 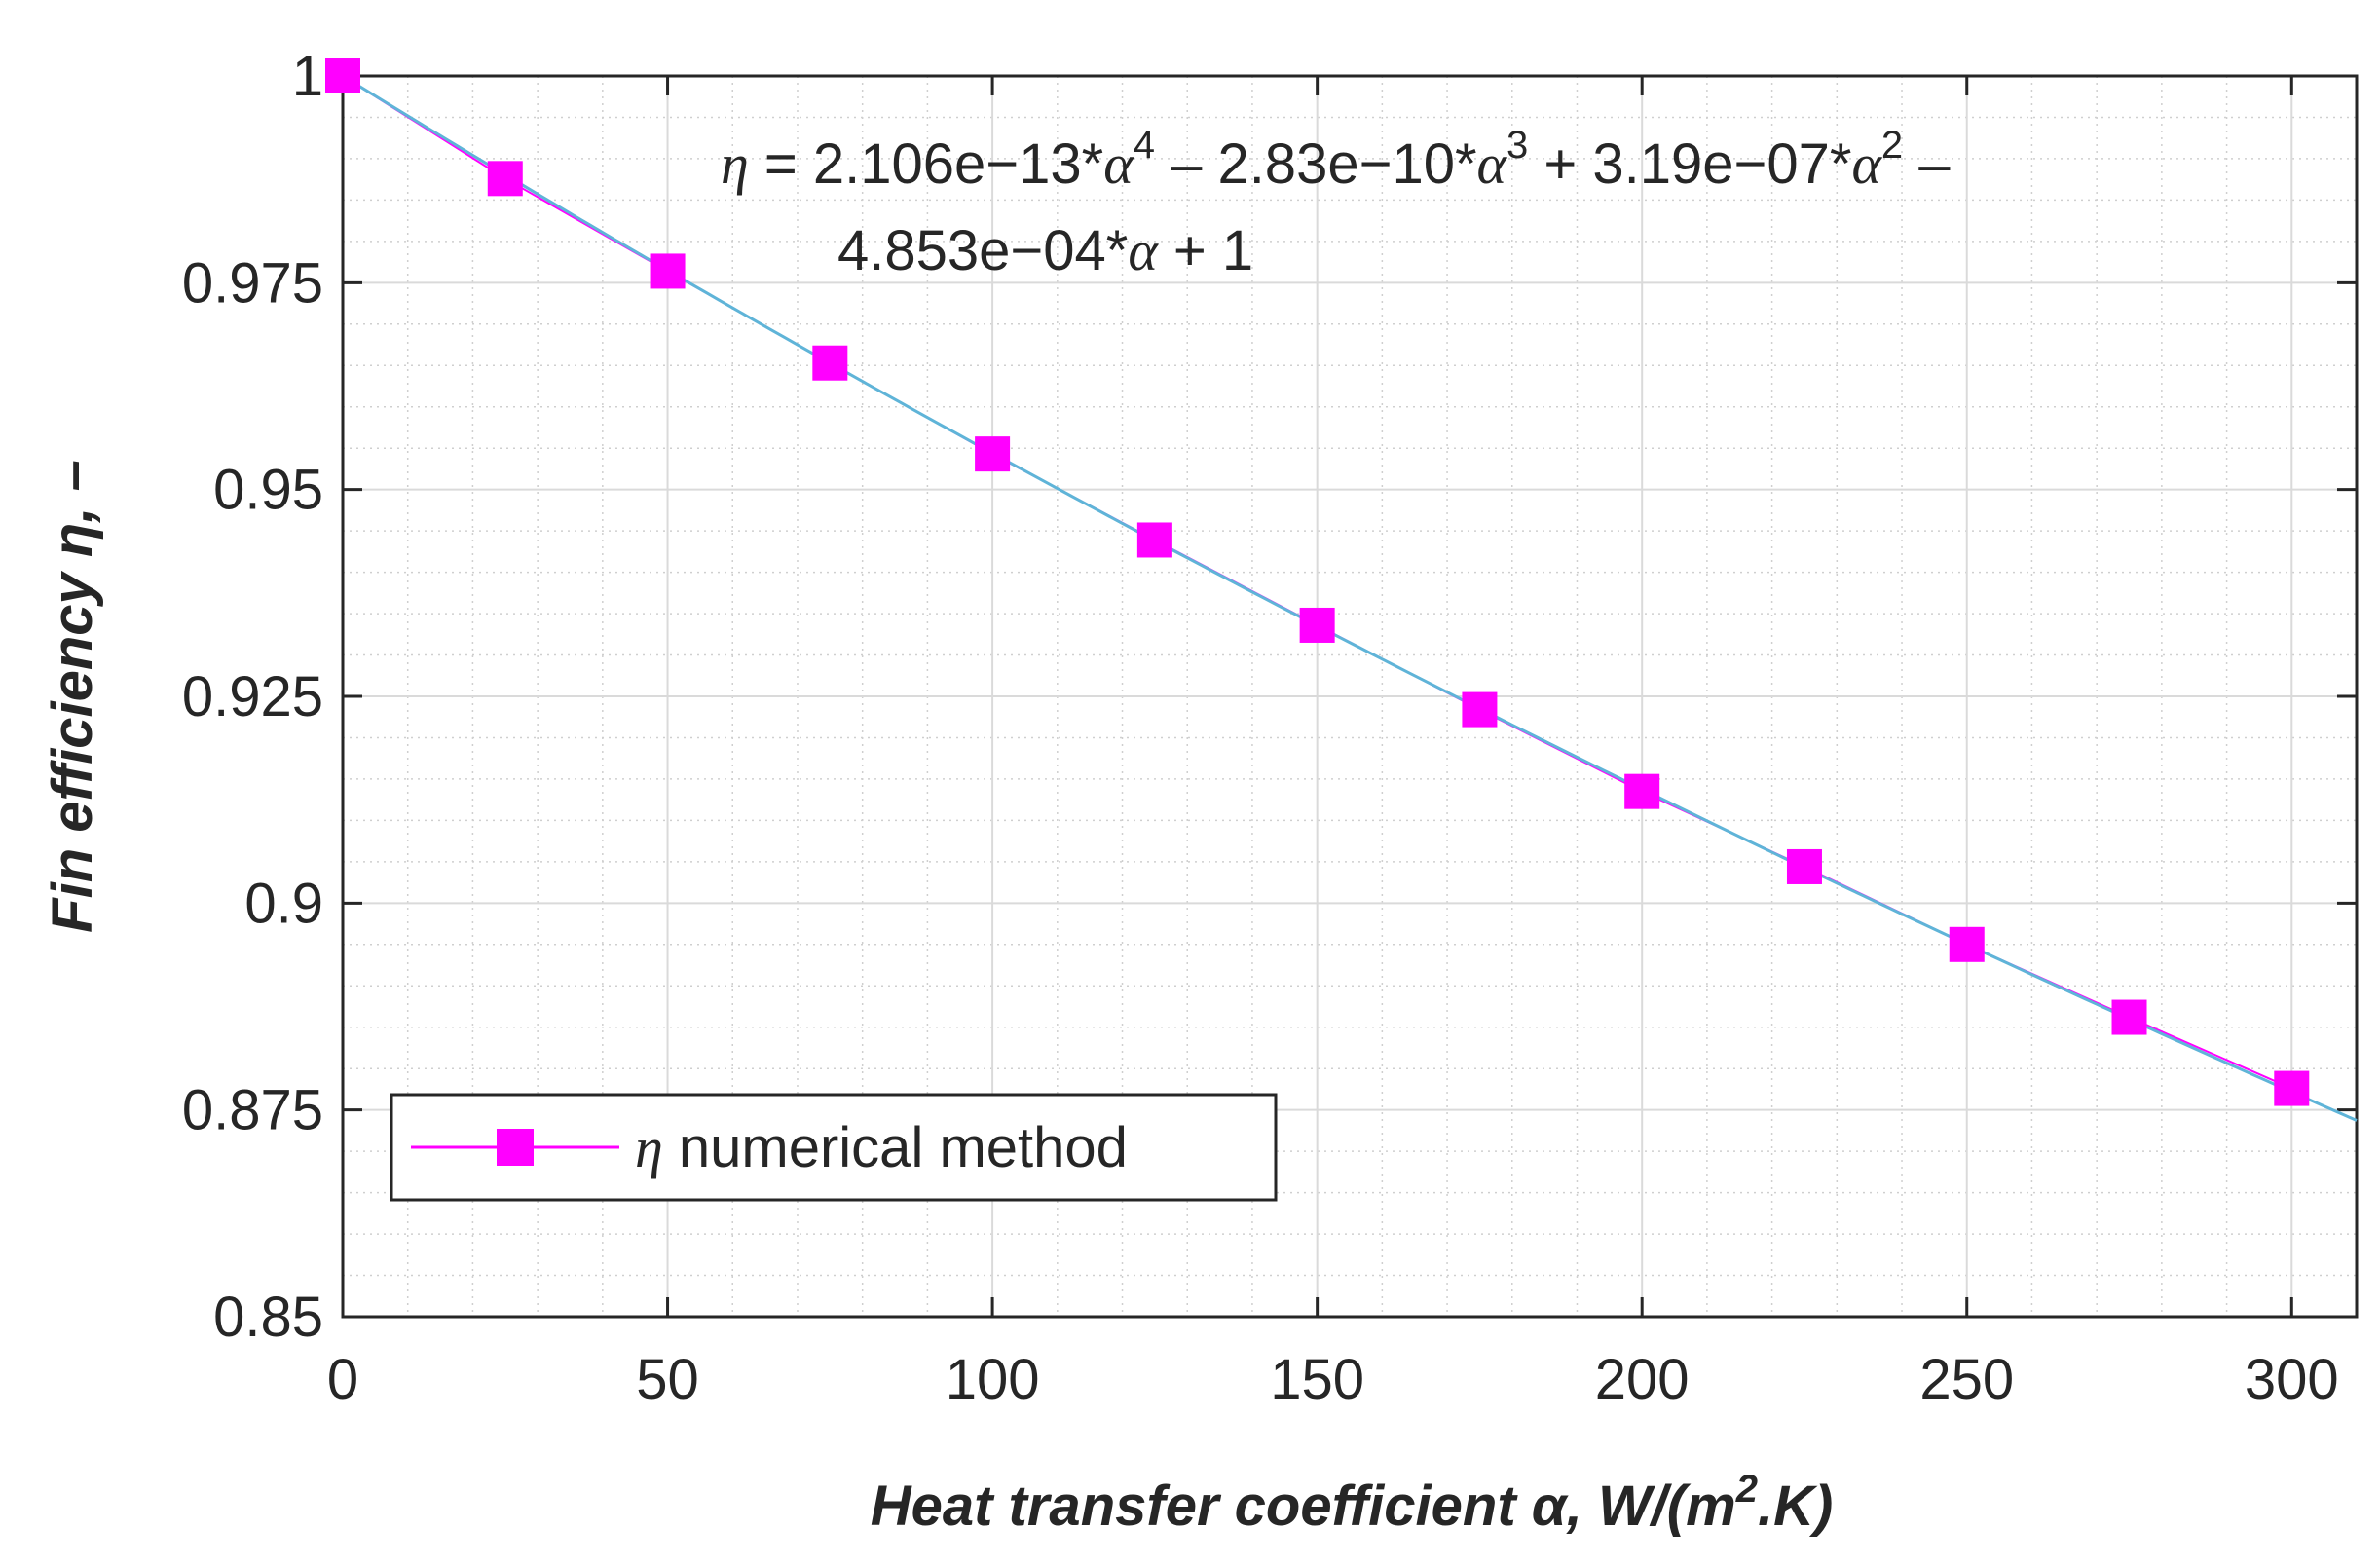 I want to click on y-tick-label: 0.9, so click(x=283, y=903).